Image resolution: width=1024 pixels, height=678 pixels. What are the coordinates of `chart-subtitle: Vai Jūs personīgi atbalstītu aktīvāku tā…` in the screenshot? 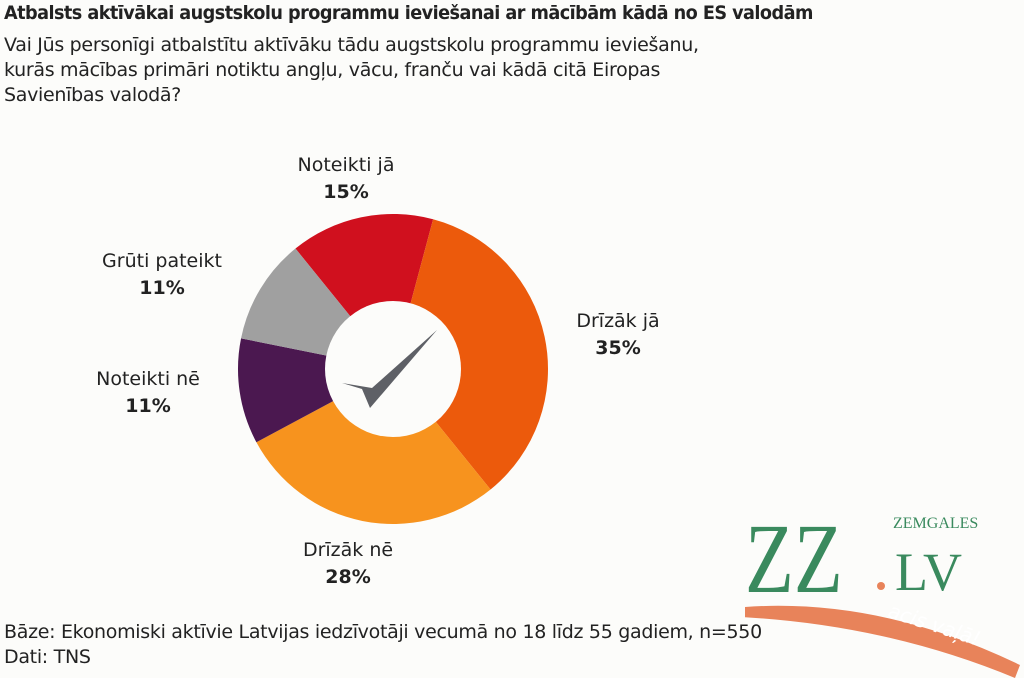 It's located at (351, 70).